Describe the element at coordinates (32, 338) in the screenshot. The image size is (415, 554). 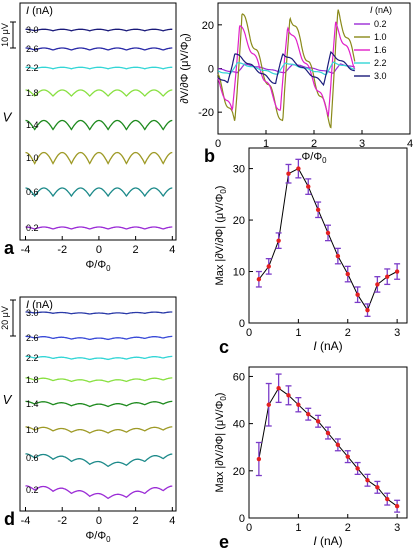
I see `panel-d-current-label: 2.6` at that location.